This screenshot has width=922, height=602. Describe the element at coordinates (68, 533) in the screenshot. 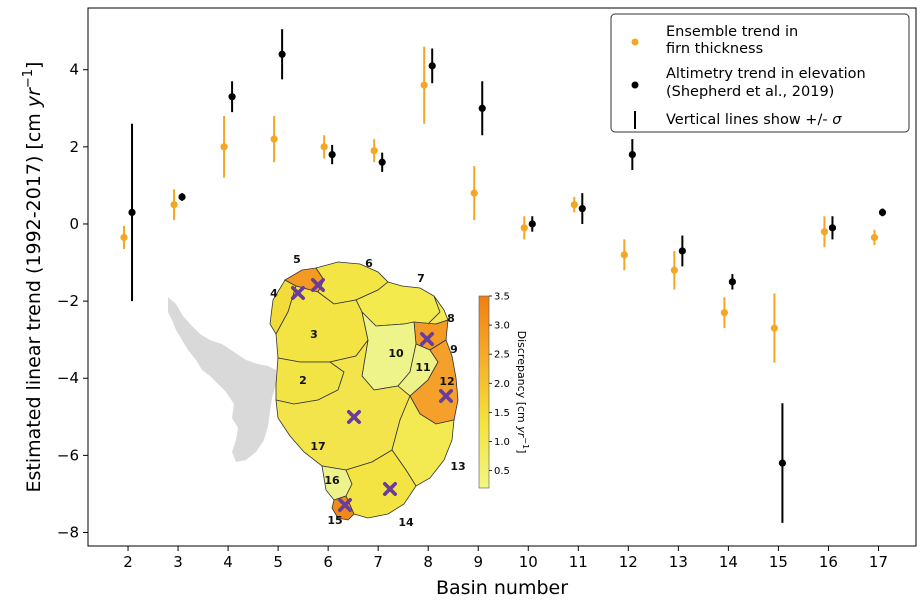

I see `y-tick-label: −8` at that location.